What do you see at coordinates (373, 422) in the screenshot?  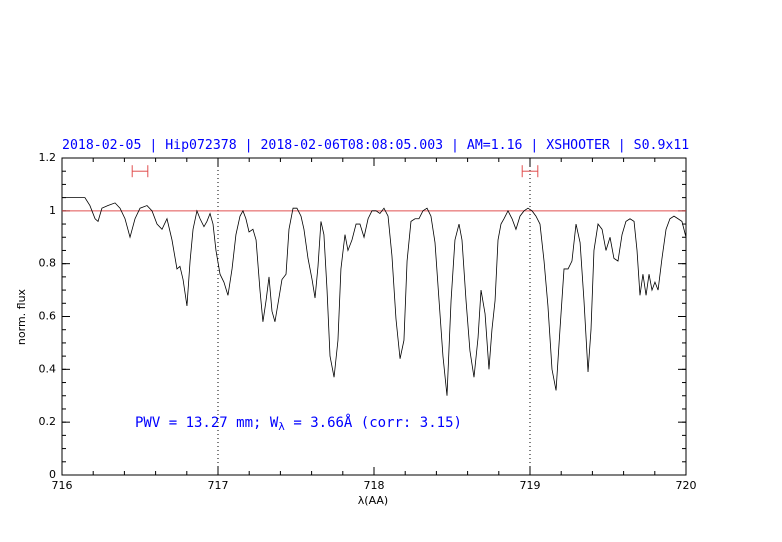 I see `annotation-text: = 3.66Å (corr: 3.15)` at bounding box center [373, 422].